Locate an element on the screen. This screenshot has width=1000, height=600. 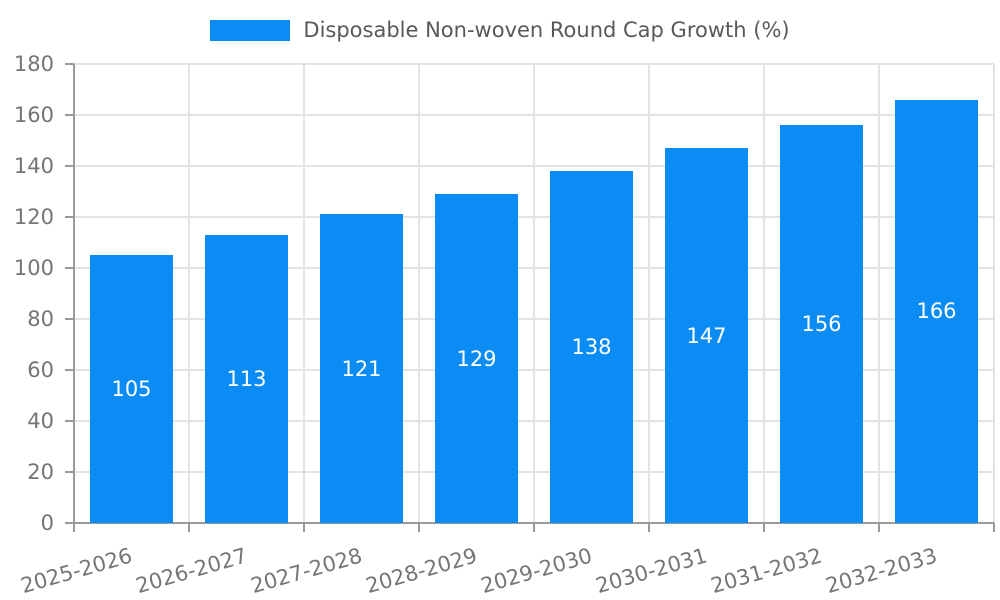
bar-value-label: 113 is located at coordinates (246, 378).